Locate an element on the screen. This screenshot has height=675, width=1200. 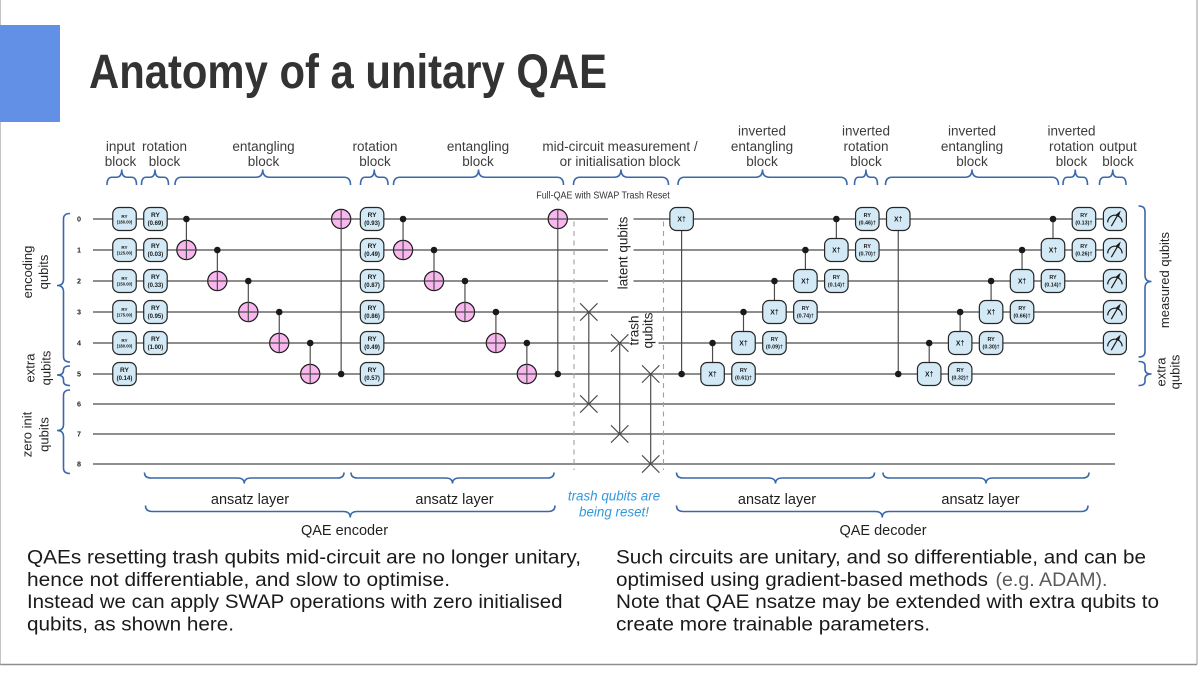
svg-text: (0.86) is located at coordinates (372, 317).